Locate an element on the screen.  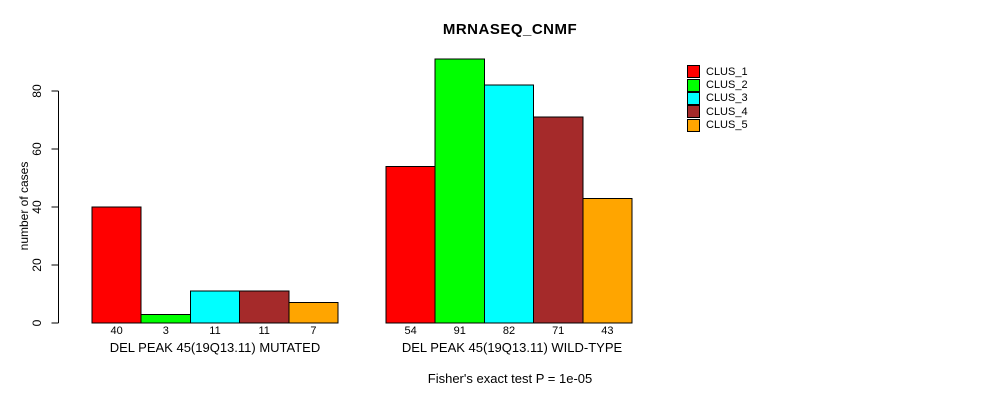
legend-label: CLUS_3 is located at coordinates (727, 98).